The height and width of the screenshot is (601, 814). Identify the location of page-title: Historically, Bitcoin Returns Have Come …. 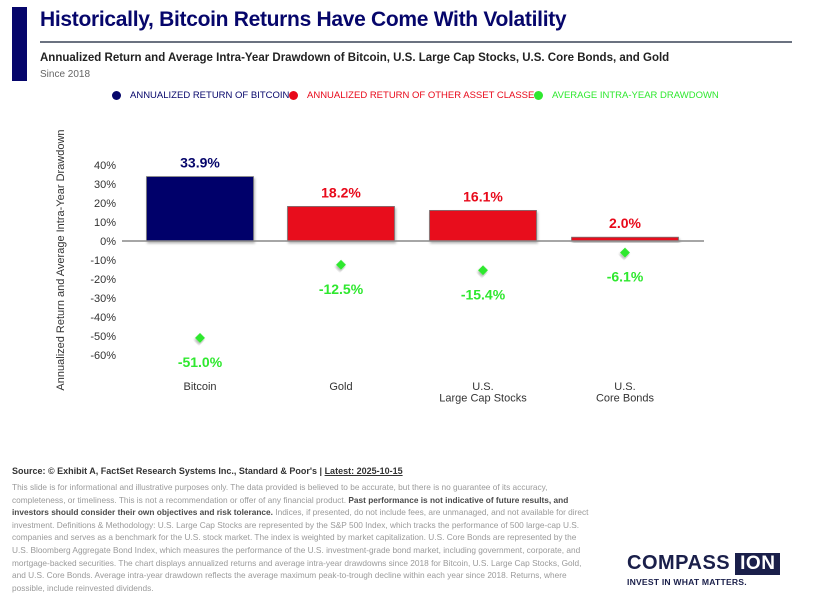
(303, 19).